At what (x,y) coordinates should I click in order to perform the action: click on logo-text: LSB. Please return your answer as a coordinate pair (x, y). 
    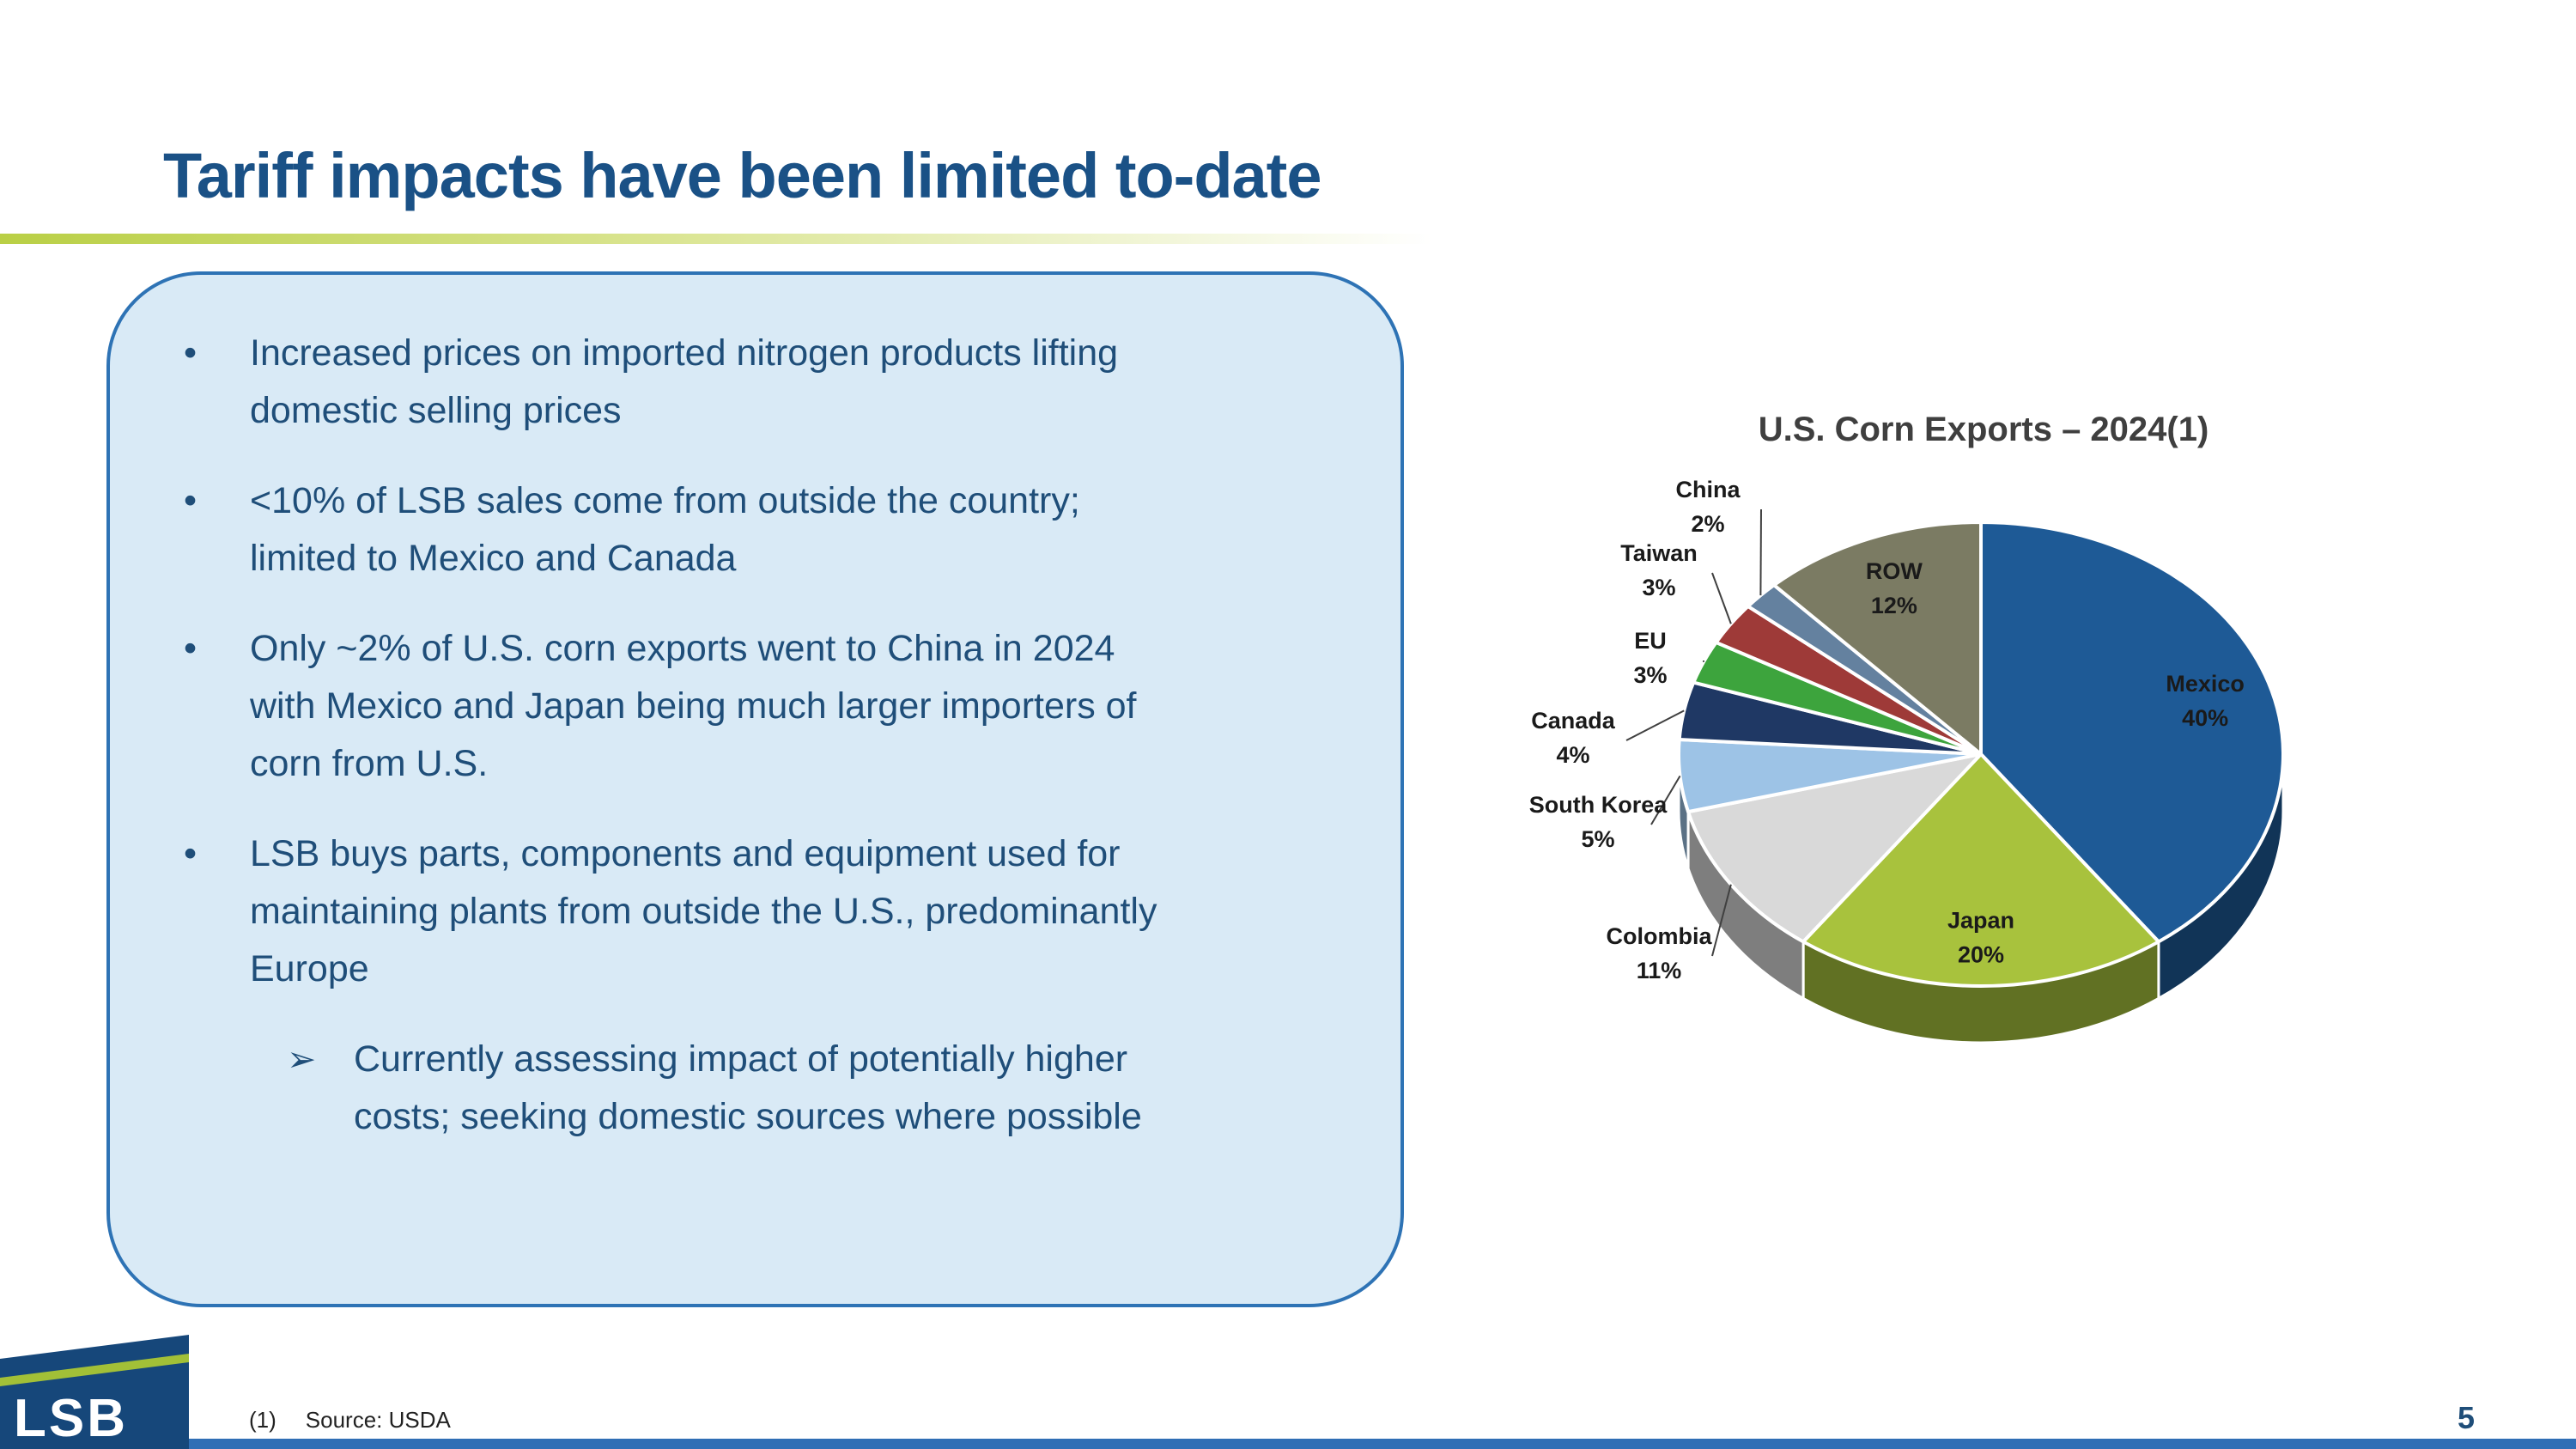
    Looking at the image, I should click on (71, 1418).